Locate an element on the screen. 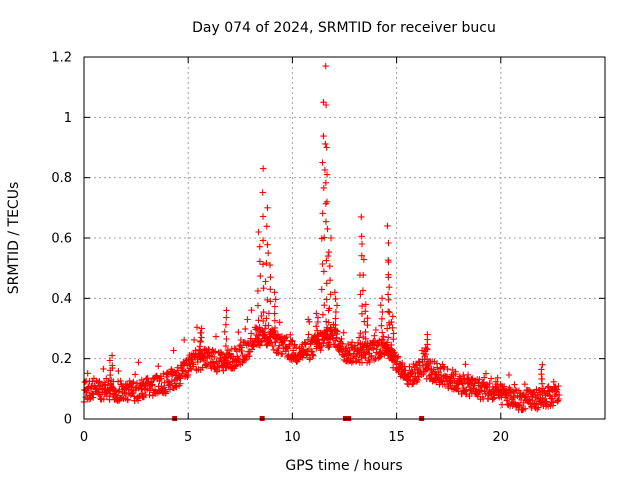  y-axis-label: SRMTID / TECUs is located at coordinates (14, 238).